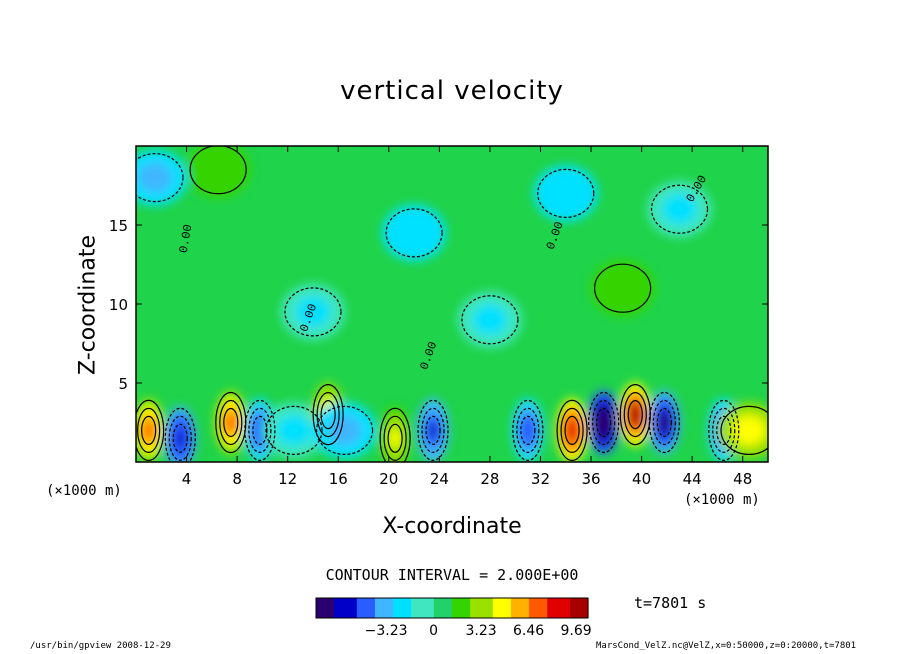 The height and width of the screenshot is (654, 904). What do you see at coordinates (742, 479) in the screenshot?
I see `x-tick-label: 48` at bounding box center [742, 479].